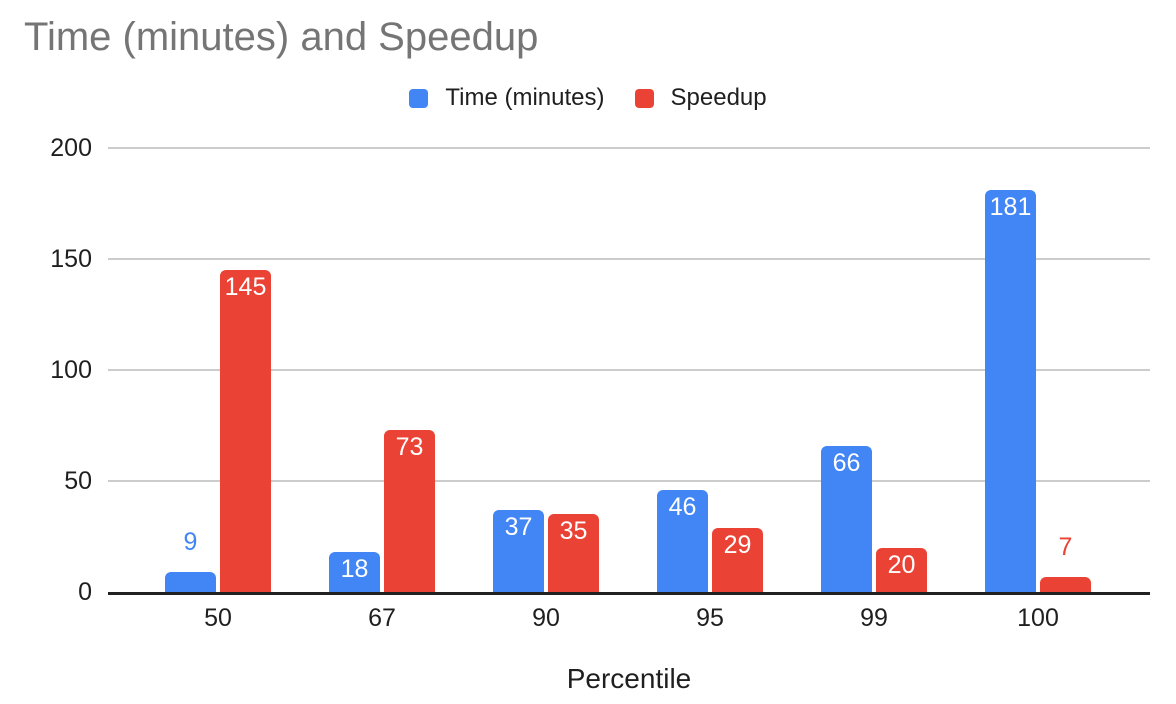 This screenshot has width=1176, height=704. I want to click on x-tick-label-100: 100, so click(1038, 618).